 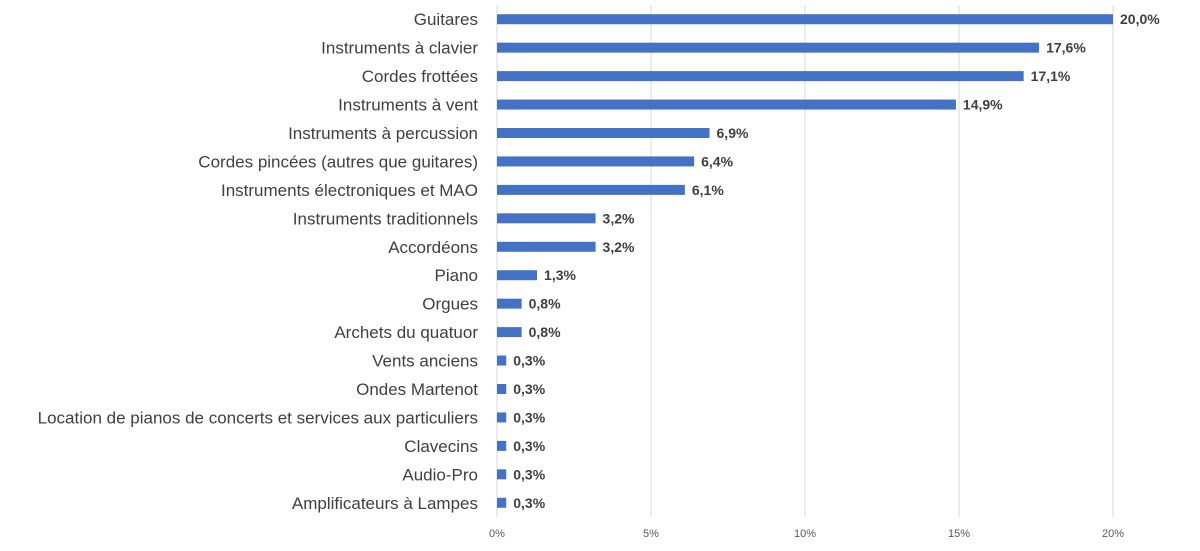 What do you see at coordinates (983, 105) in the screenshot?
I see `data-label: 14,9%` at bounding box center [983, 105].